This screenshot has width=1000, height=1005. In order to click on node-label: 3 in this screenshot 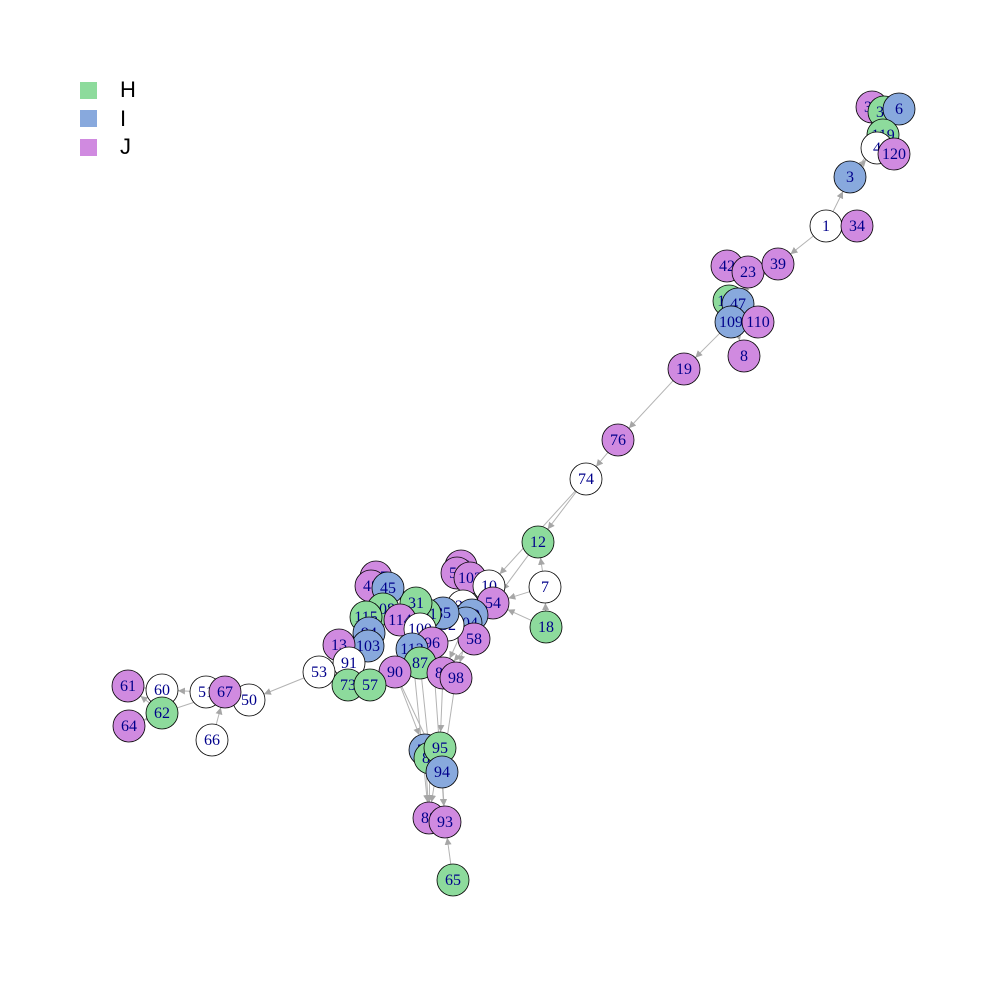, I will do `click(850, 177)`.